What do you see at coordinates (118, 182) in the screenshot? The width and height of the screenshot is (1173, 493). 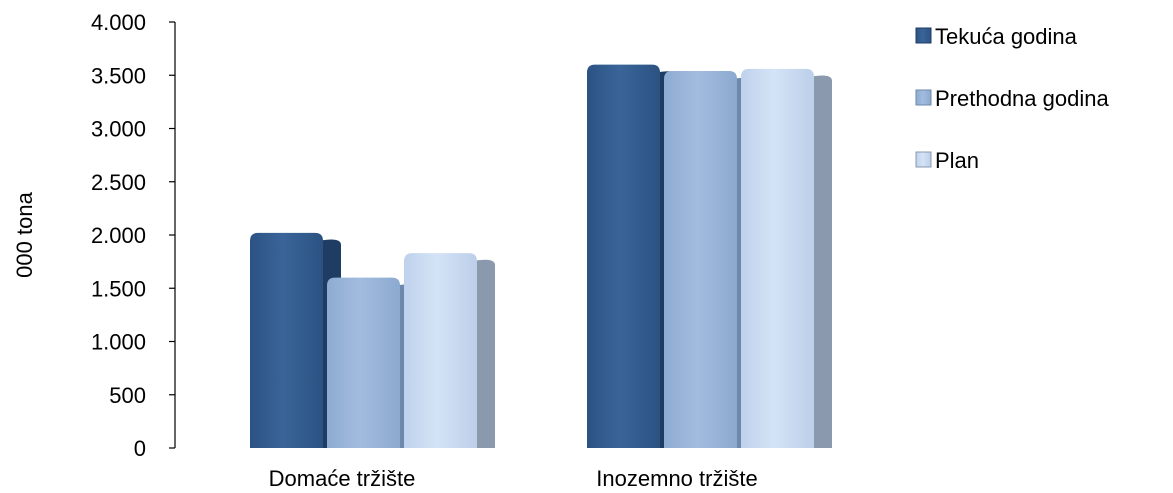 I see `y-tick-label: 2.500` at bounding box center [118, 182].